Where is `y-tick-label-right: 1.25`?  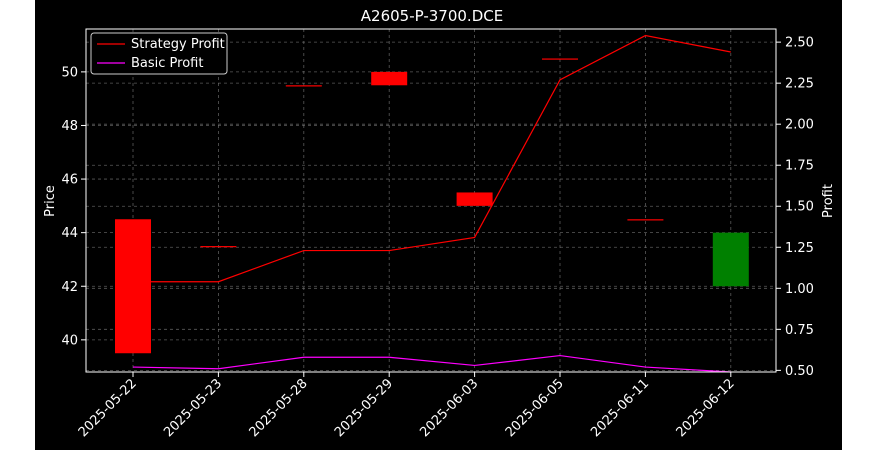
y-tick-label-right: 1.25 is located at coordinates (799, 248).